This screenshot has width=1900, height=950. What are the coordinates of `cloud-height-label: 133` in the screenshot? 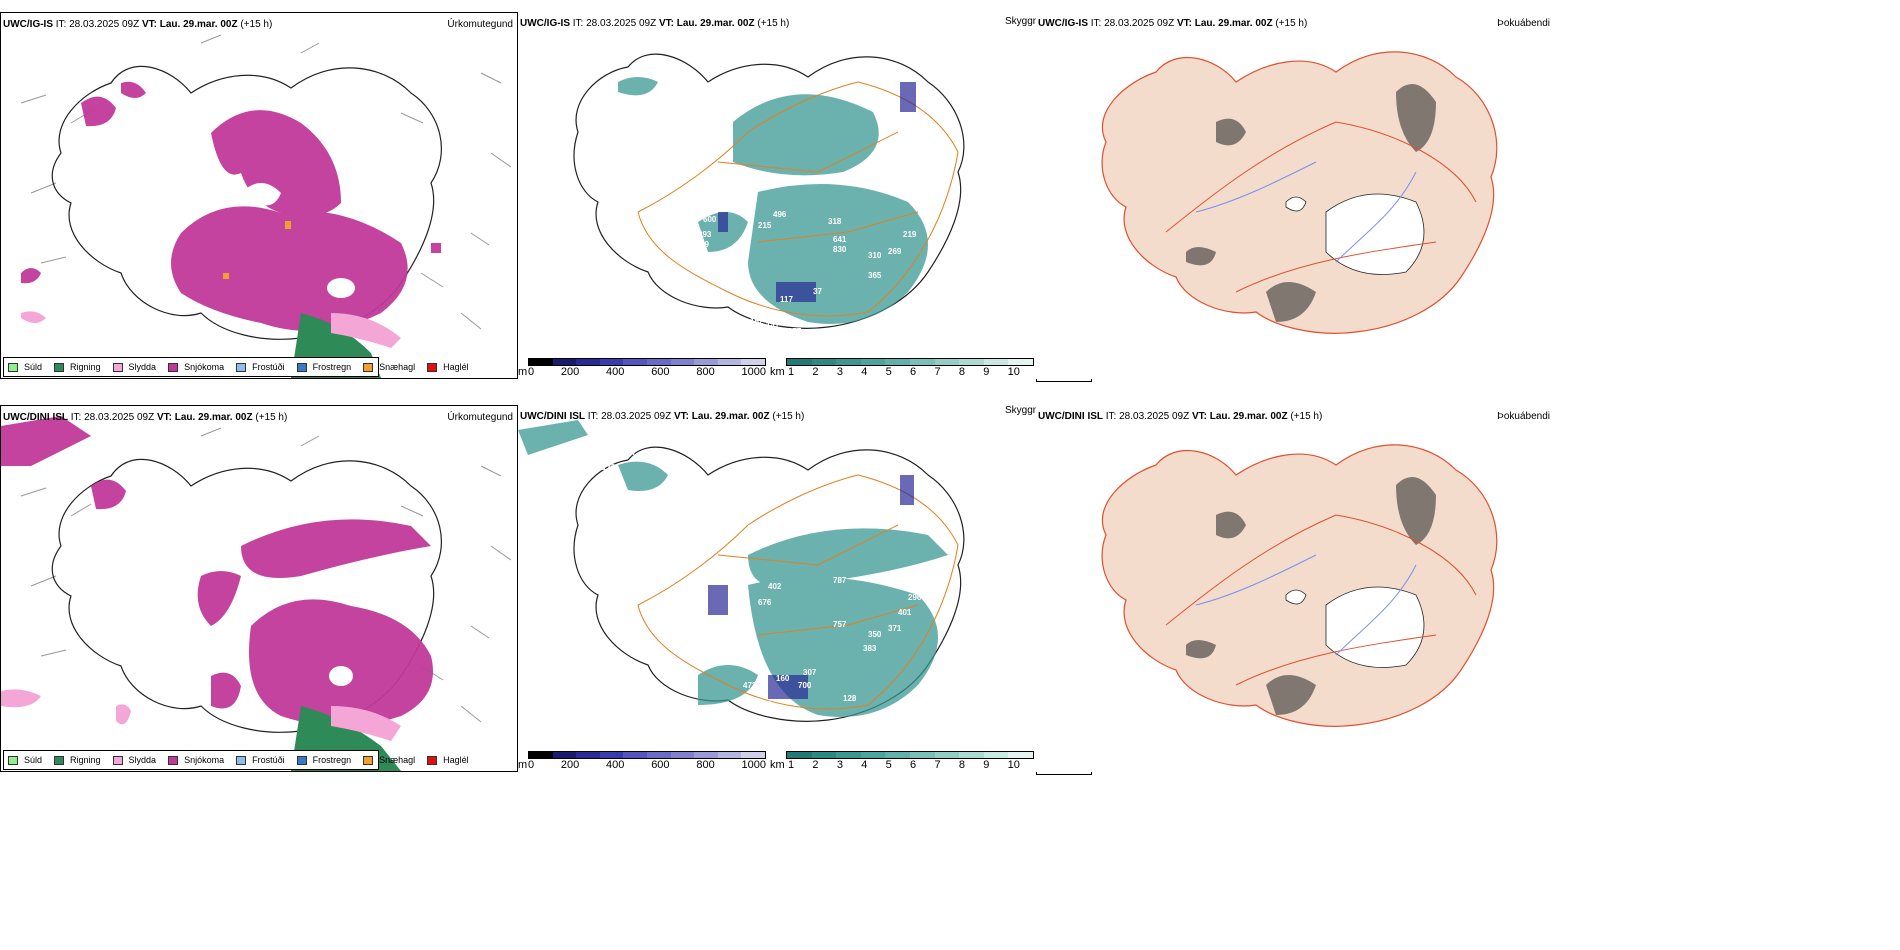 It's located at (740, 321).